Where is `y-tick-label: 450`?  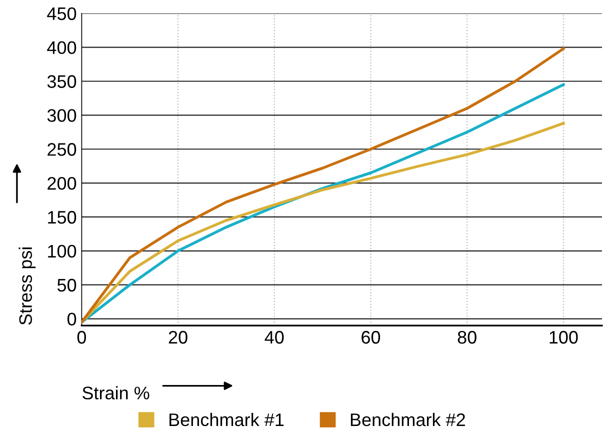 y-tick-label: 450 is located at coordinates (61, 13).